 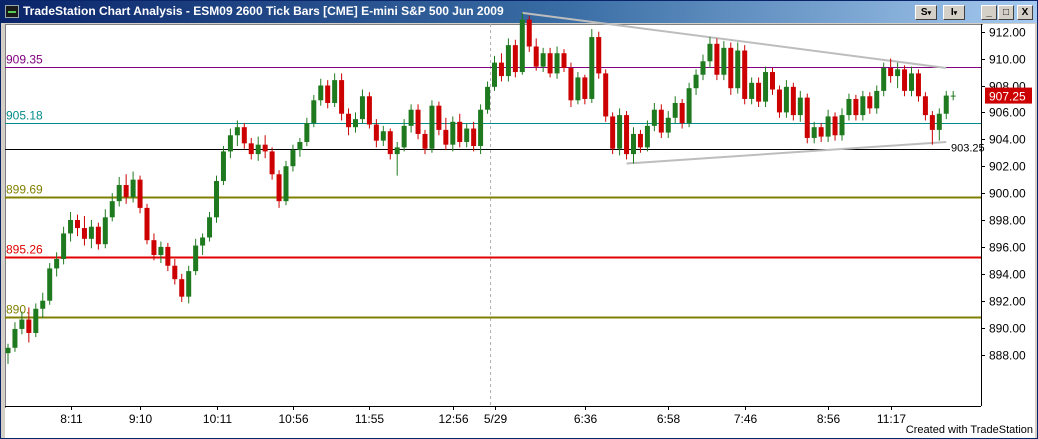 I want to click on i-button-label: I, so click(x=952, y=12).